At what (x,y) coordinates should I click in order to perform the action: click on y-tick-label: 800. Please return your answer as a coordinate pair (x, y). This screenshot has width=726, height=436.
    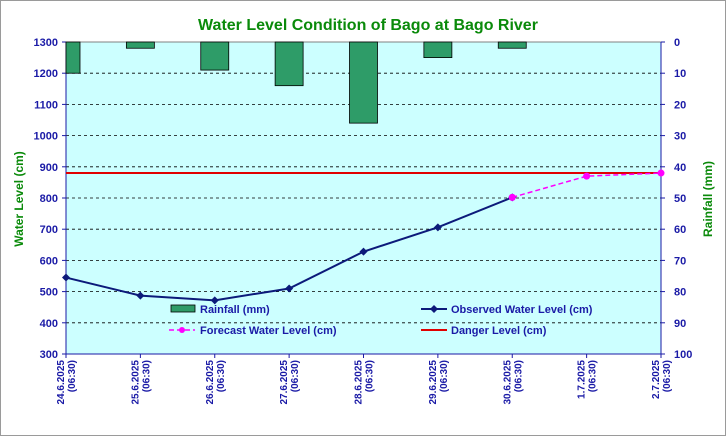
    Looking at the image, I should click on (49, 199).